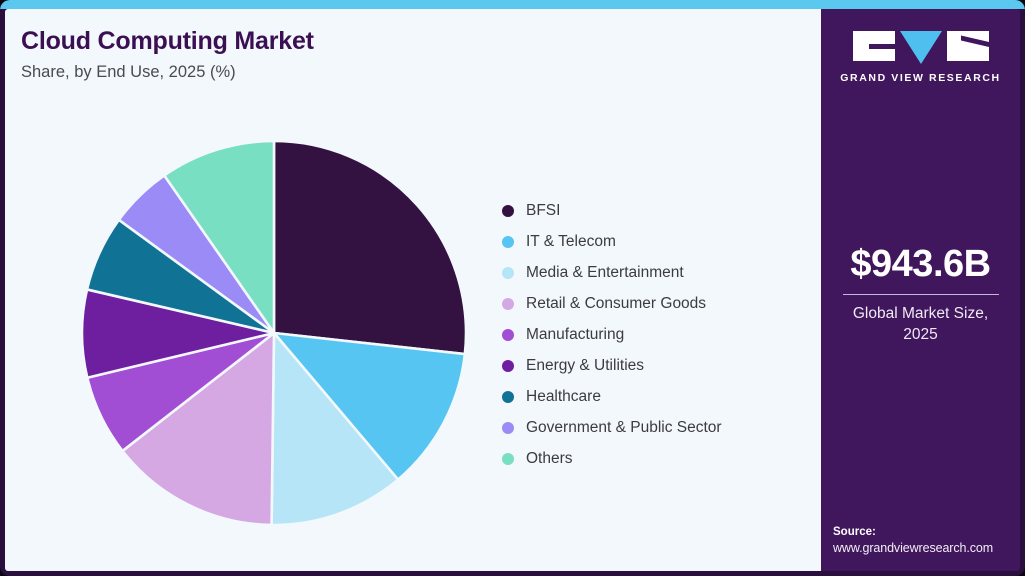 The width and height of the screenshot is (1025, 576). I want to click on source-label: Source:, so click(854, 532).